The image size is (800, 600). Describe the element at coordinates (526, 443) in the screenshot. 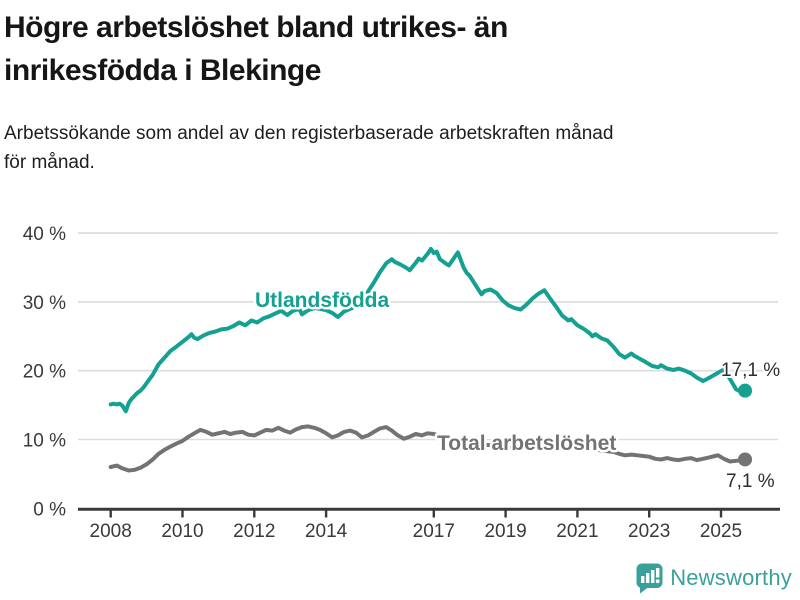

I see `series-label-total-arbetsloshet: Total arbetslöshet` at that location.